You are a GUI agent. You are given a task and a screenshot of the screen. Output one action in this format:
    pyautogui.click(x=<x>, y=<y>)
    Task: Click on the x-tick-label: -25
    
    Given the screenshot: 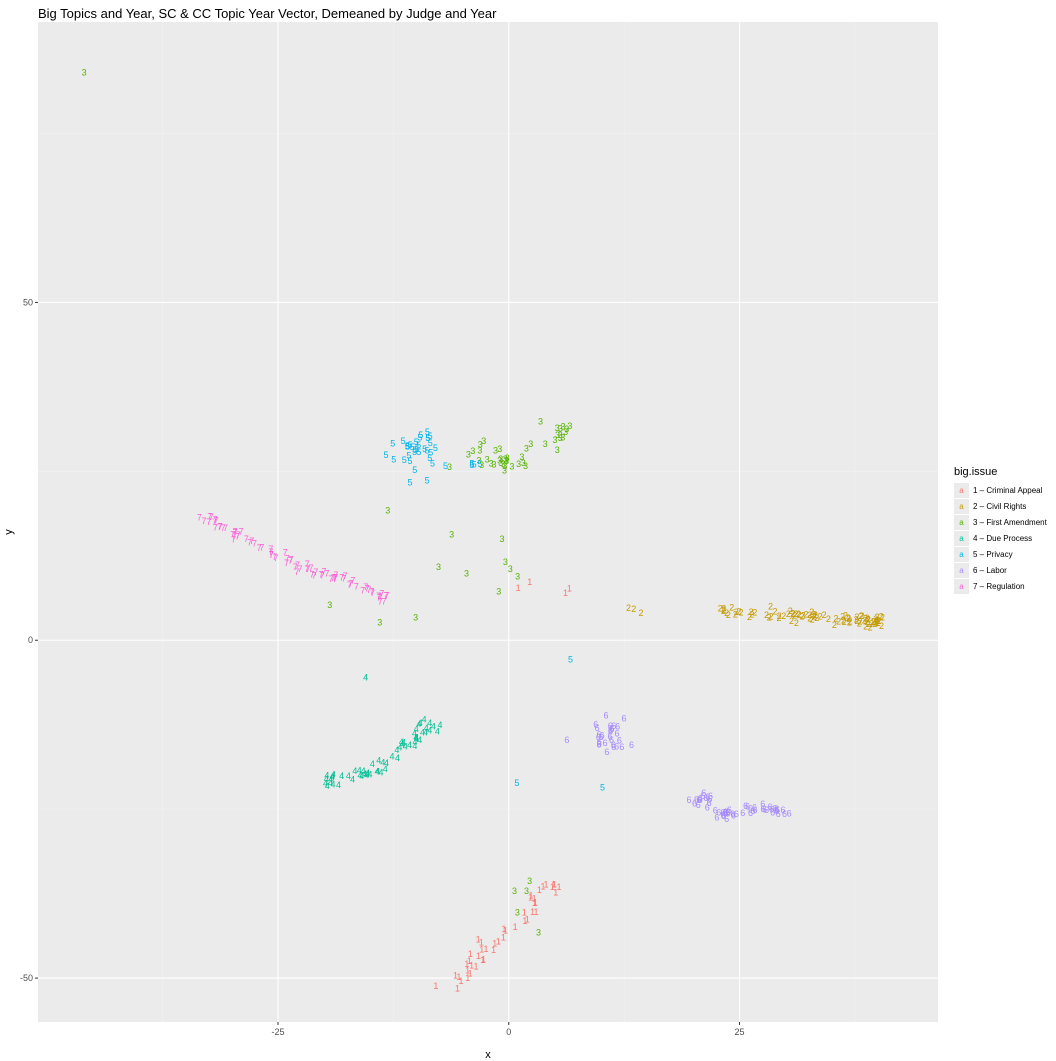 What is the action you would take?
    pyautogui.click(x=277, y=1032)
    